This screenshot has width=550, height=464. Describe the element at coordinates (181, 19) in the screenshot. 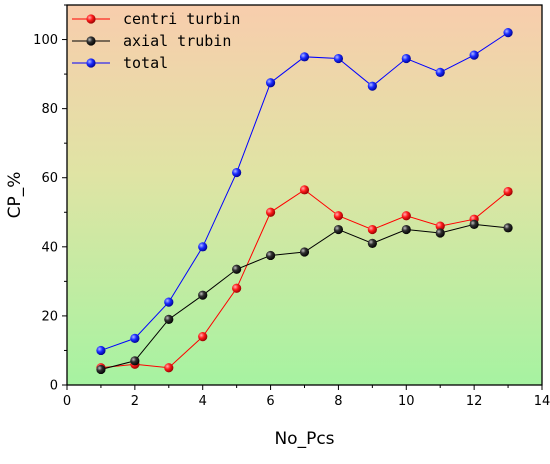

I see `legend-label-0: centri turbin` at that location.